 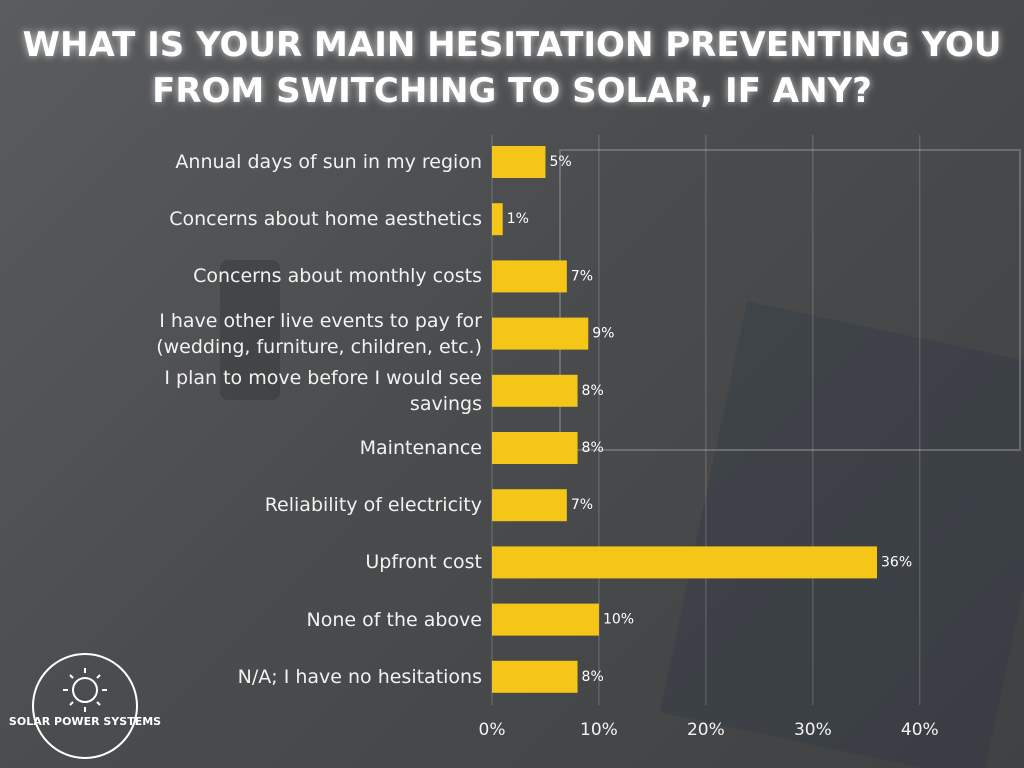 What do you see at coordinates (492, 730) in the screenshot?
I see `x-tick-label: 0%` at bounding box center [492, 730].